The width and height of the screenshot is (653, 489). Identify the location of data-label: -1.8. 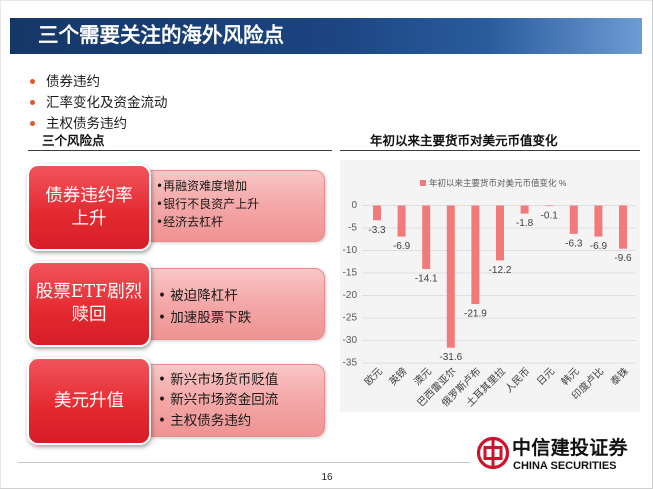
(525, 223).